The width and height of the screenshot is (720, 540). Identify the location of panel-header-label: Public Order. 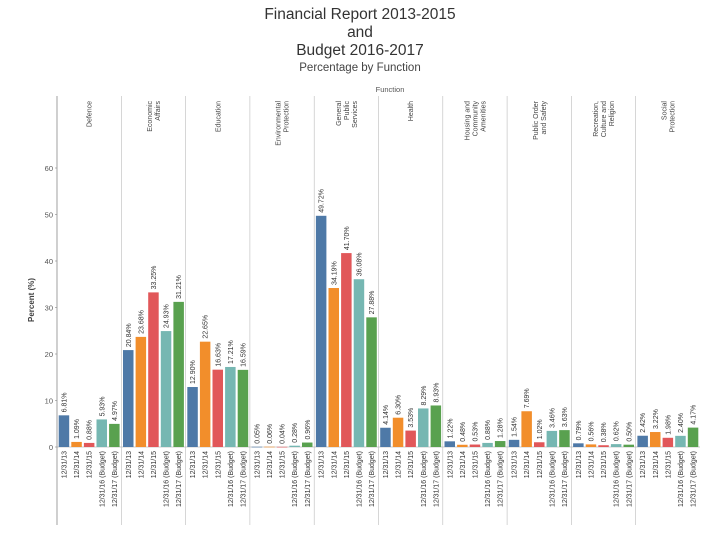
(536, 120).